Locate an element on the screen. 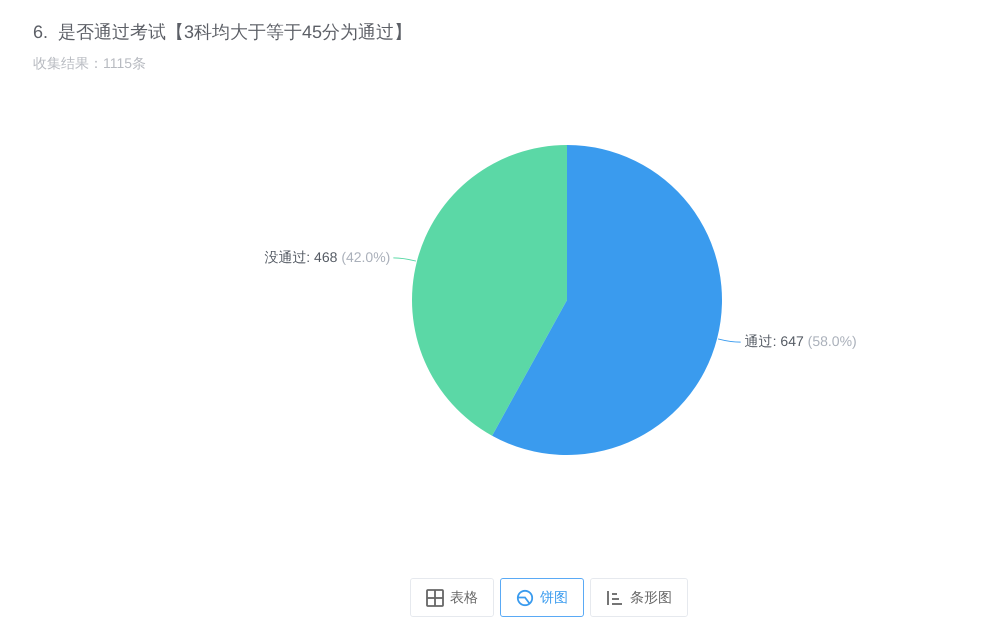  slice-label: 通过: 647 (58.0%) is located at coordinates (800, 341).